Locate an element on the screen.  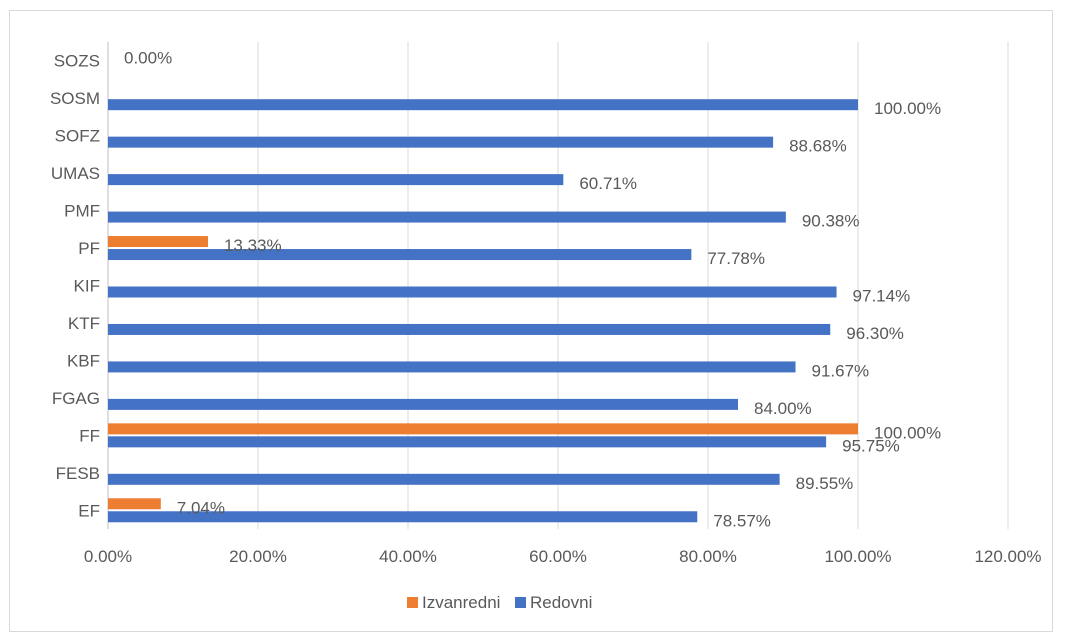
x-tick-label: 100.00% is located at coordinates (857, 556).